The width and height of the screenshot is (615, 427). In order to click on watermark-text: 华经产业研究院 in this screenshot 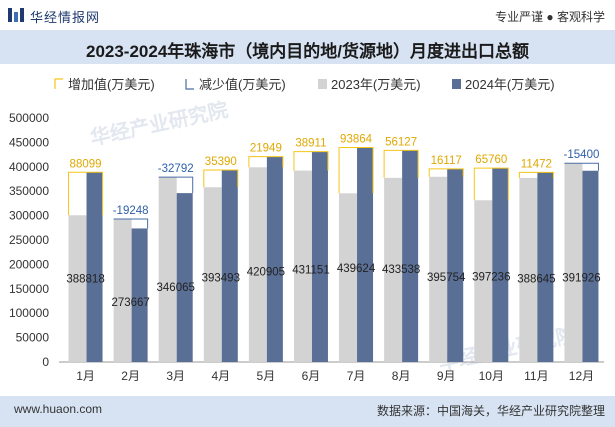, I will do `click(159, 123)`.